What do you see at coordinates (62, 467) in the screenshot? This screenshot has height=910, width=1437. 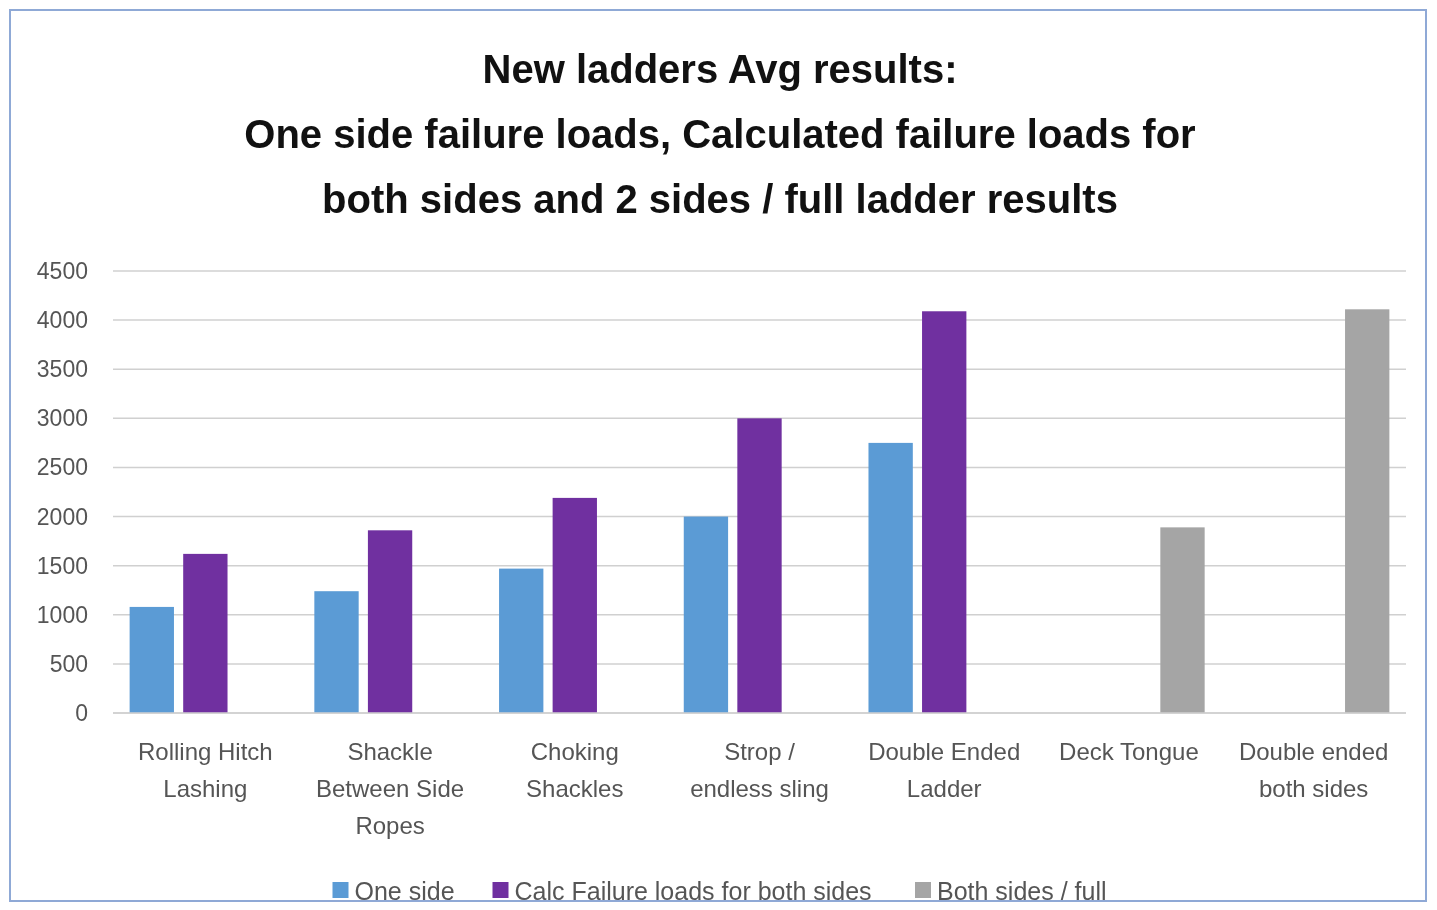 I see `y-tick-label: 2500` at bounding box center [62, 467].